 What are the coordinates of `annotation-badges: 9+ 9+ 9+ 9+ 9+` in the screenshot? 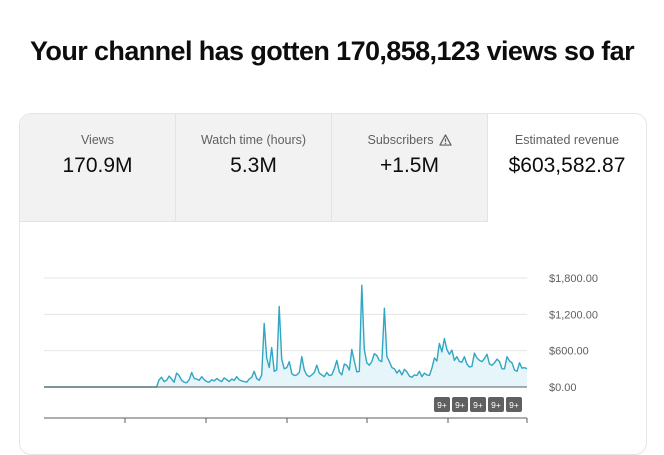 It's located at (478, 404).